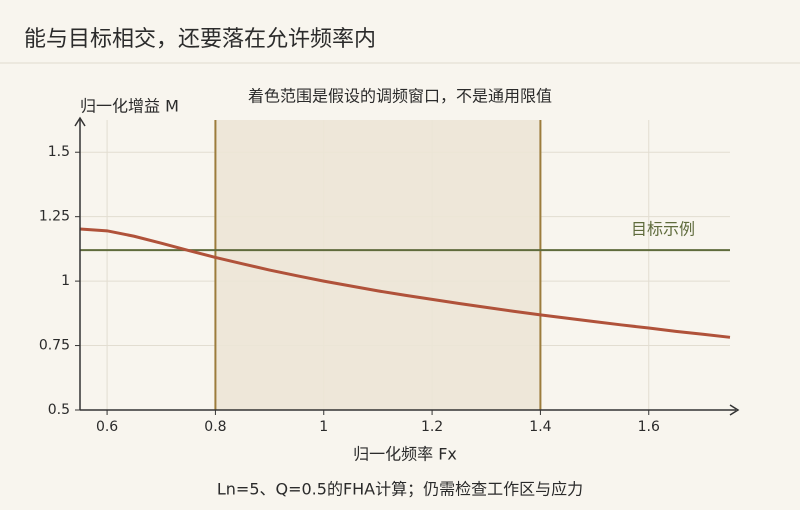  I want to click on y-tick-label: 1, so click(65, 281).